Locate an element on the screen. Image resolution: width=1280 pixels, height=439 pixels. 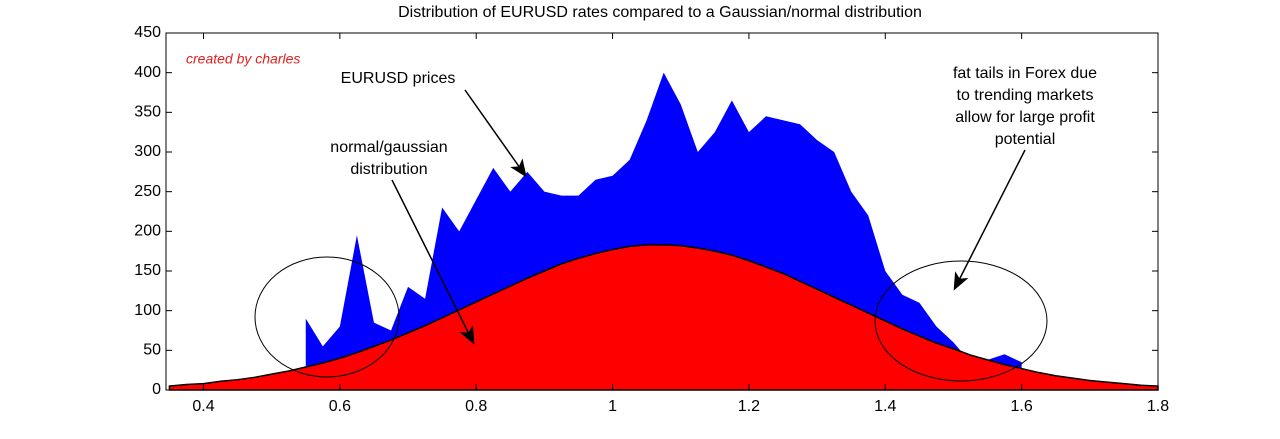
x-tick-label: 1 is located at coordinates (612, 406).